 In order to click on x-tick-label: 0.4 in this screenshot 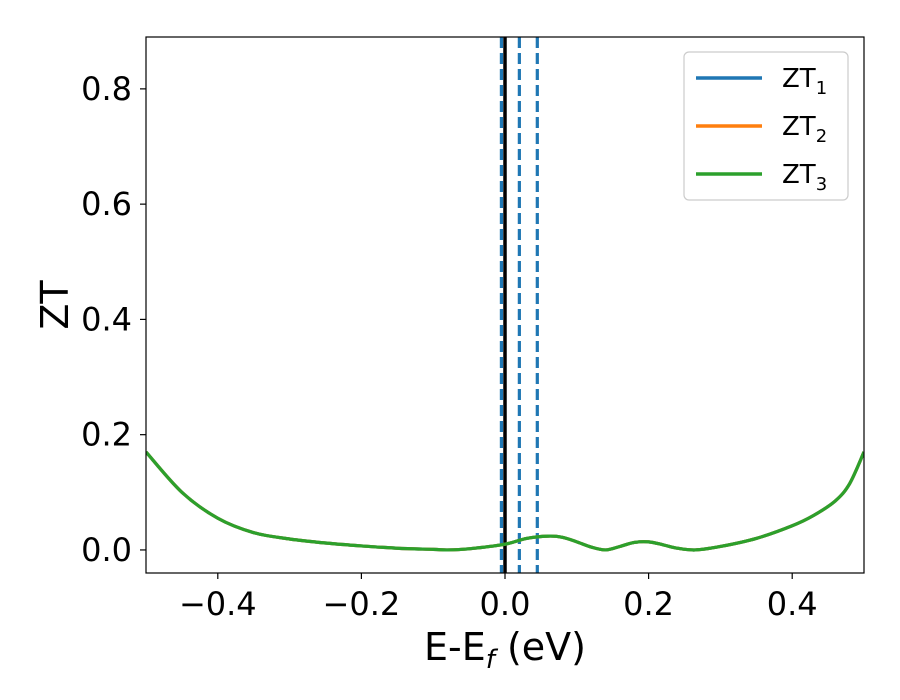, I will do `click(792, 604)`.